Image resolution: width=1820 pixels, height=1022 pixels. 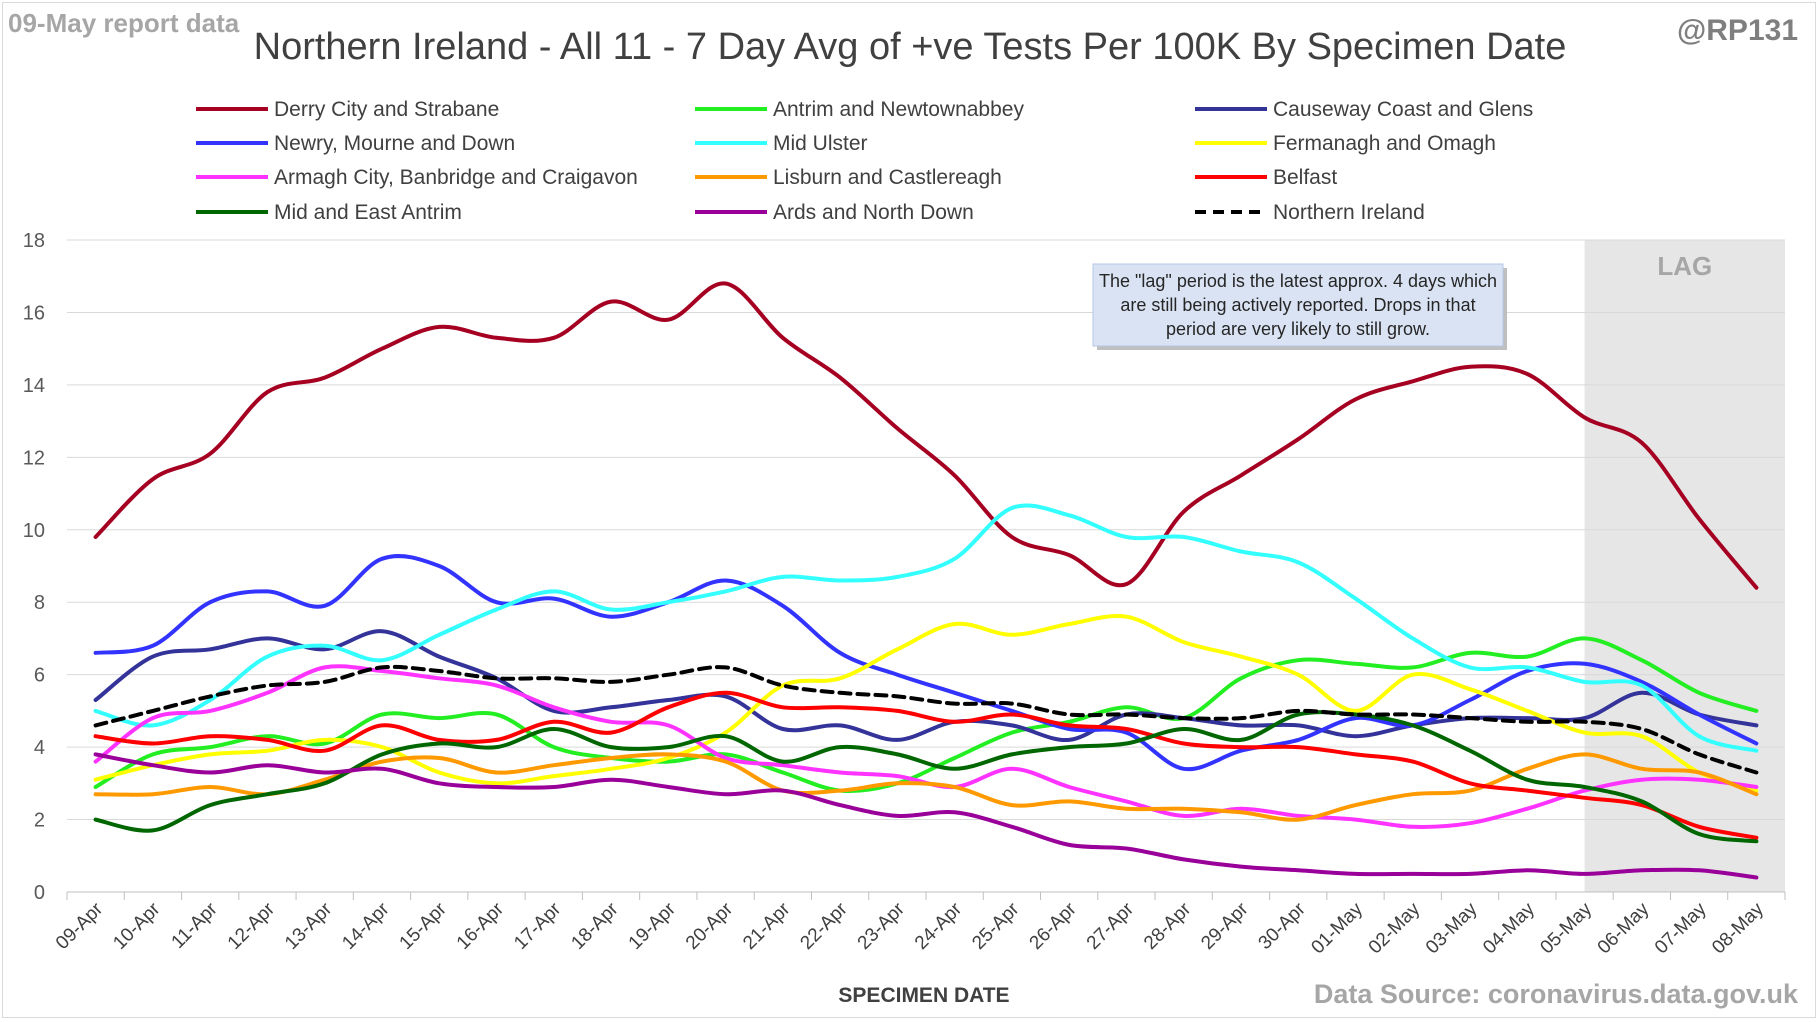 I want to click on y-tick-label: 10, so click(x=34, y=531).